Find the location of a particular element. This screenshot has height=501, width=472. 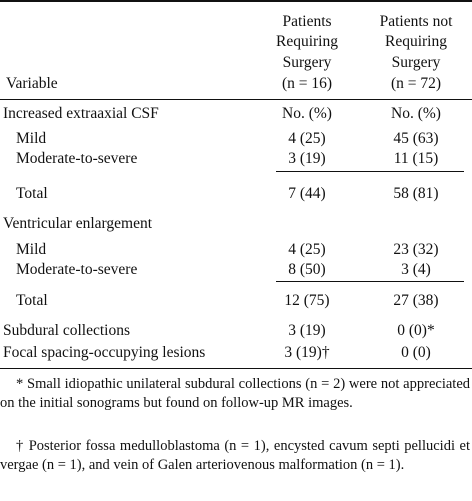

section1-title: Increased extraaxial CSF is located at coordinates (81, 113).